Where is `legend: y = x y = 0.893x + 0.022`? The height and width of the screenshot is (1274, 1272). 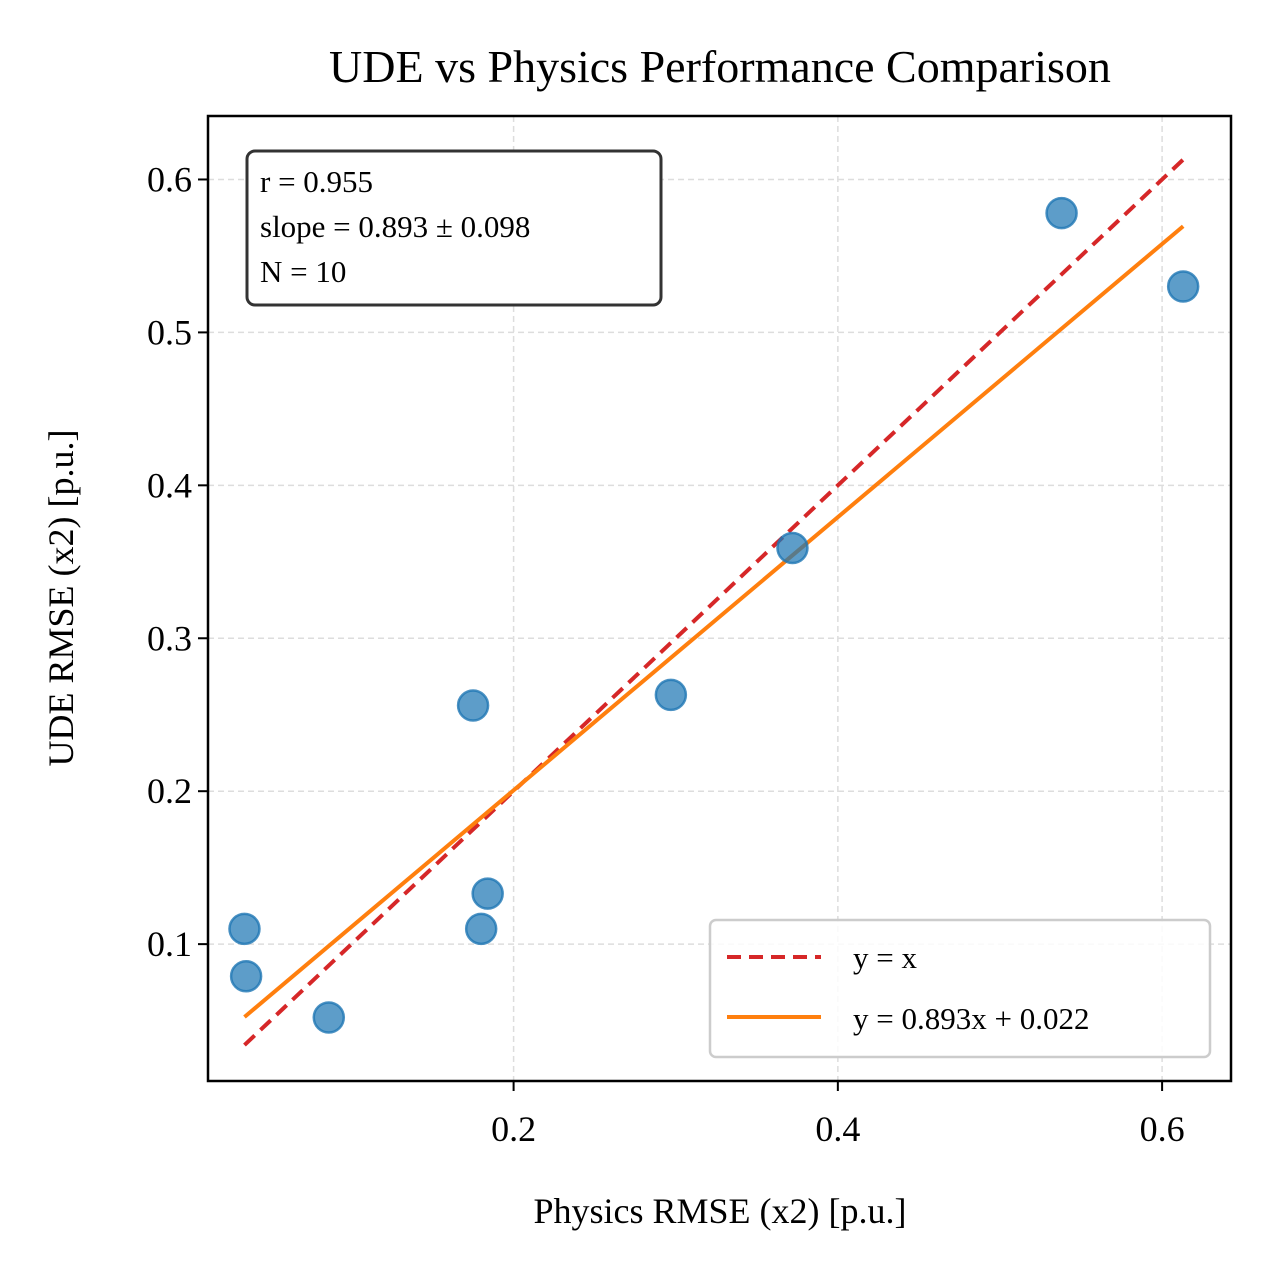 legend: y = x y = 0.893x + 0.022 is located at coordinates (960, 988).